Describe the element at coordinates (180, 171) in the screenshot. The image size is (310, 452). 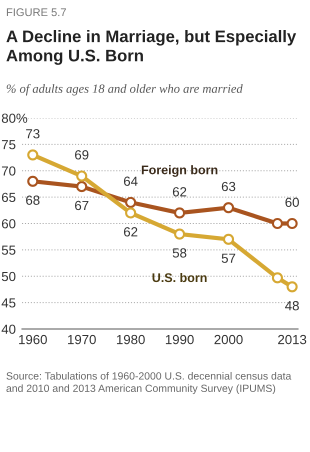
I see `series-label: Foreign born` at that location.